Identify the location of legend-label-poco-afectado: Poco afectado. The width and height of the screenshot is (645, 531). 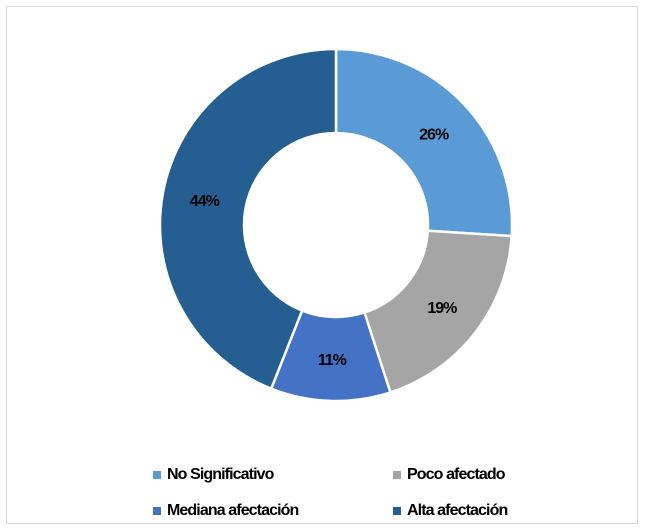
(456, 474).